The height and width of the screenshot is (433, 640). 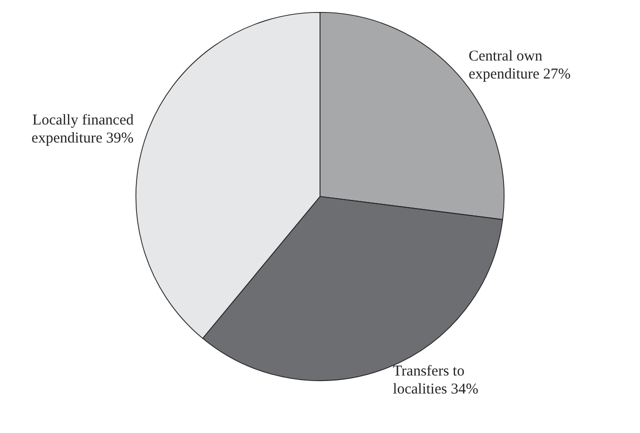 What do you see at coordinates (519, 65) in the screenshot?
I see `slice-label: Central own expenditure 27%` at bounding box center [519, 65].